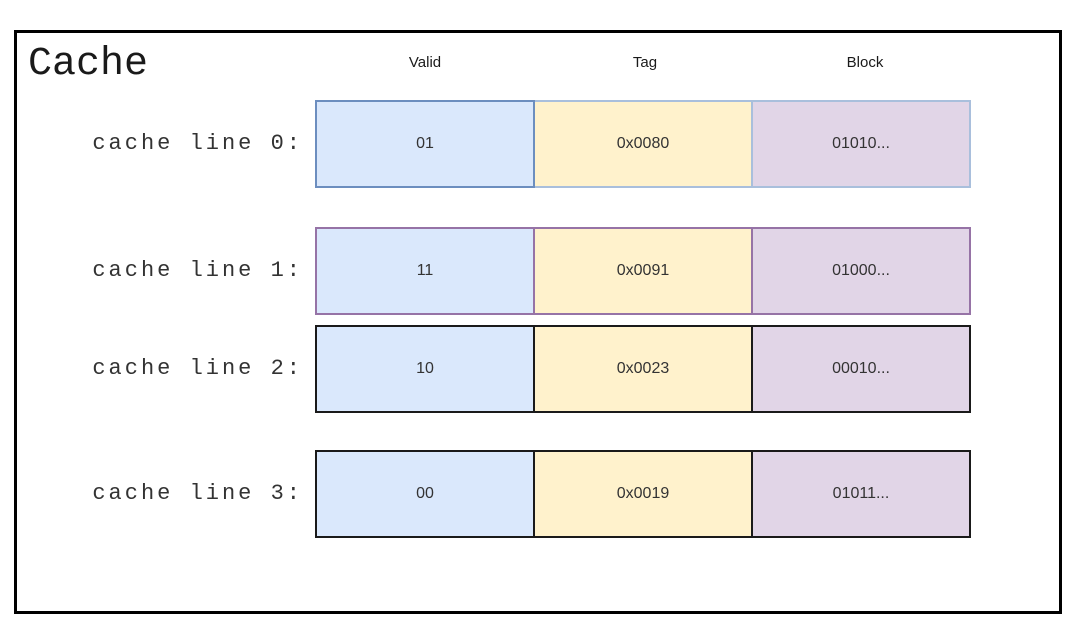 Image resolution: width=1080 pixels, height=626 pixels. What do you see at coordinates (425, 494) in the screenshot?
I see `cache-line-3-valid-cell: 00` at bounding box center [425, 494].